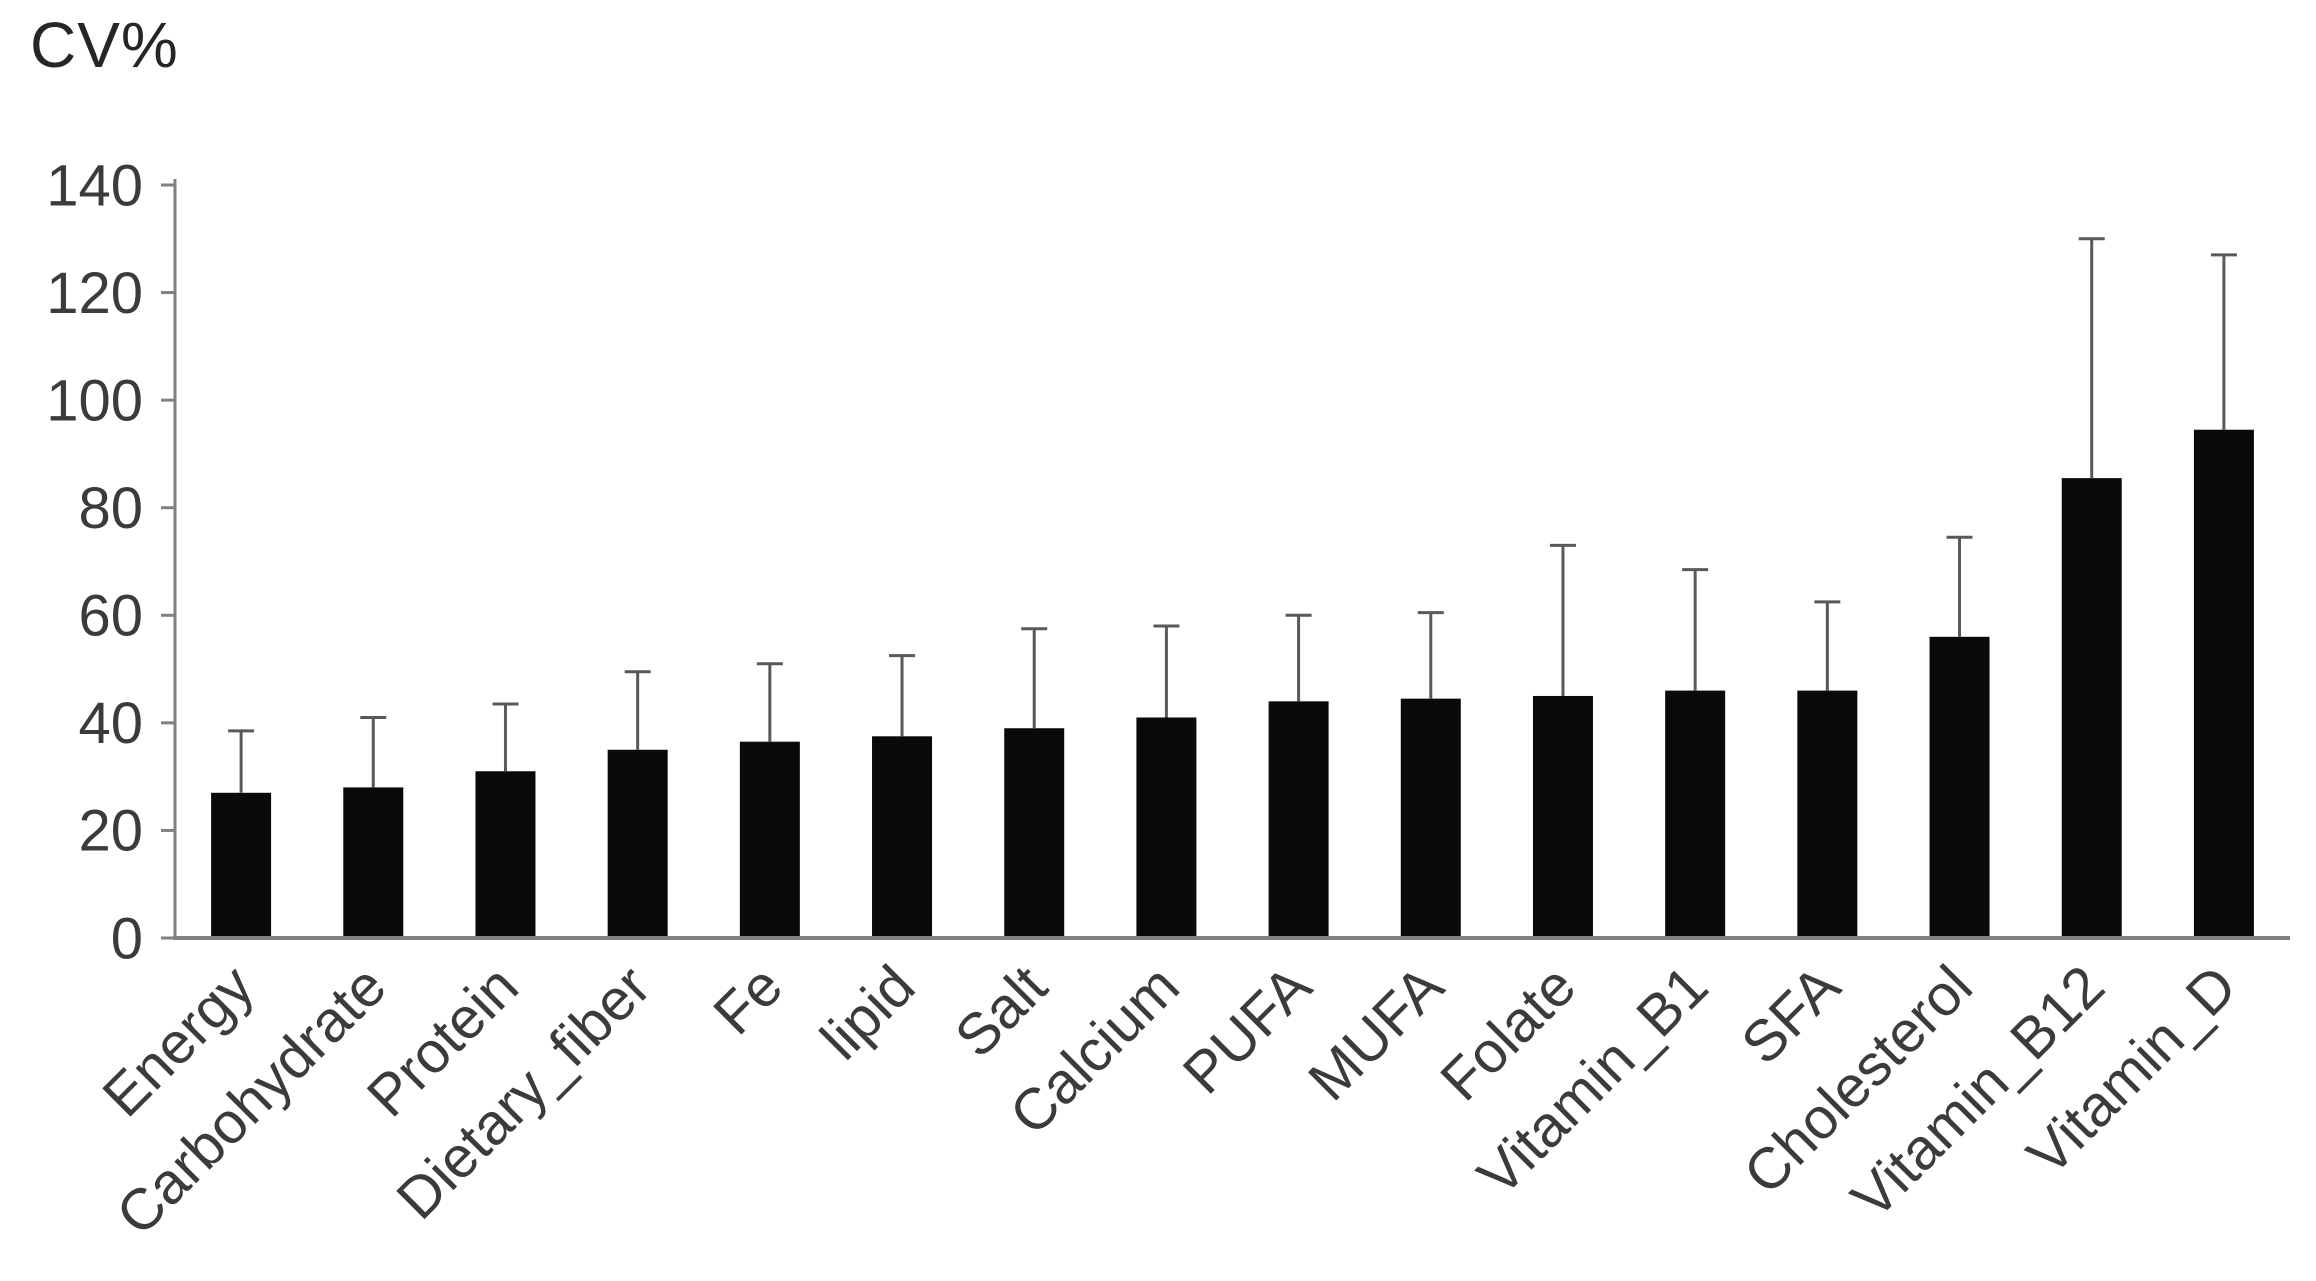 Image resolution: width=2316 pixels, height=1281 pixels. Describe the element at coordinates (110, 508) in the screenshot. I see `y-tick-label: 80` at that location.